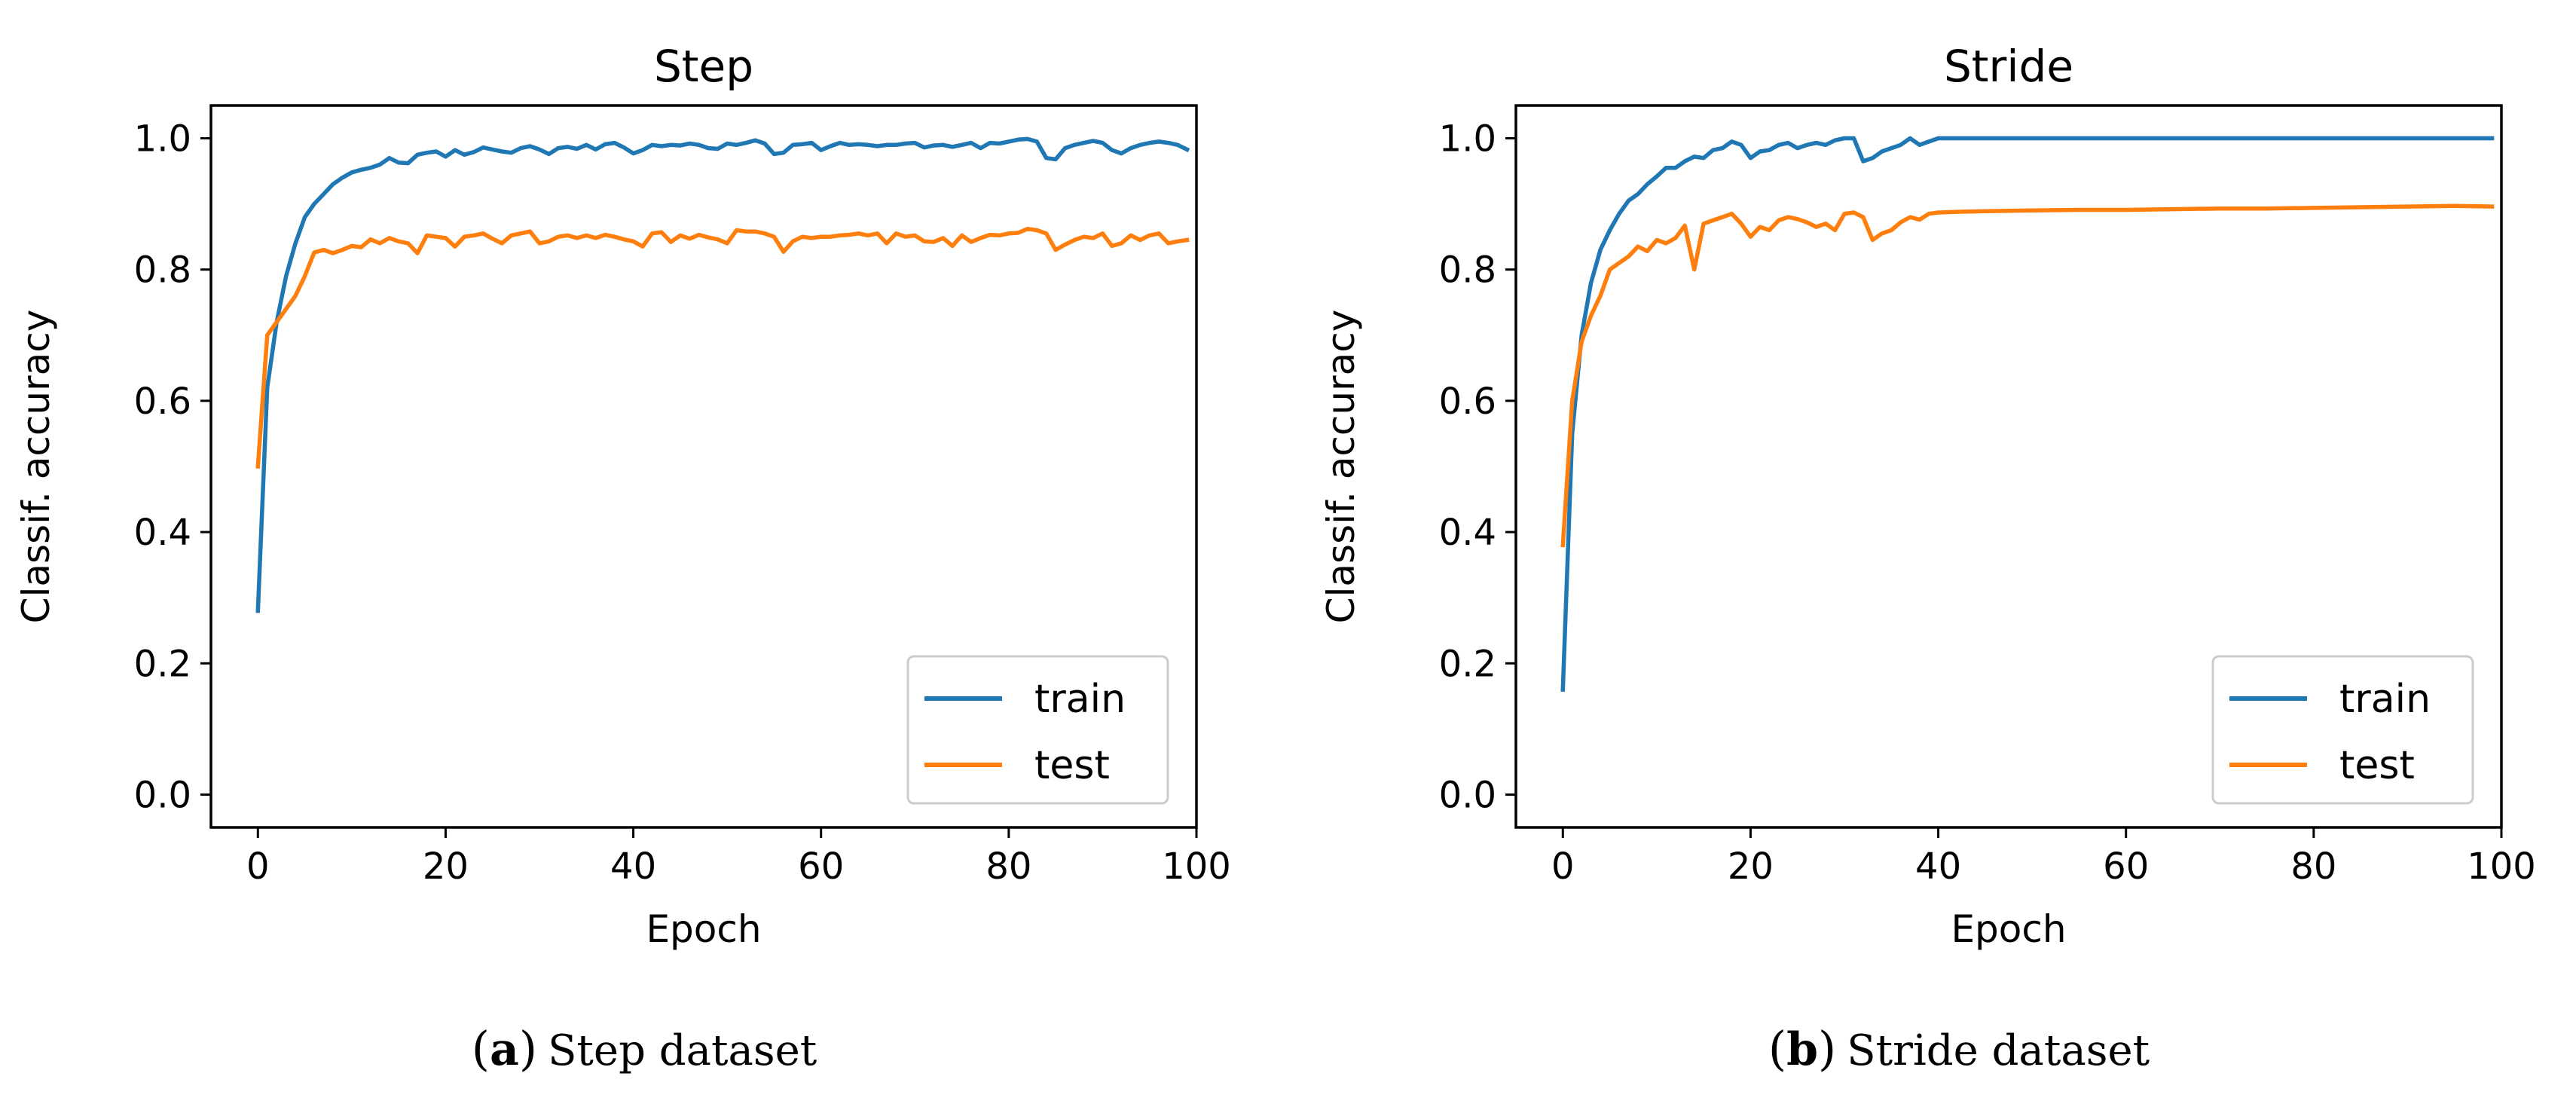 The height and width of the screenshot is (1113, 2576). I want to click on panel-caption: (b) Stride dataset, so click(1959, 1048).